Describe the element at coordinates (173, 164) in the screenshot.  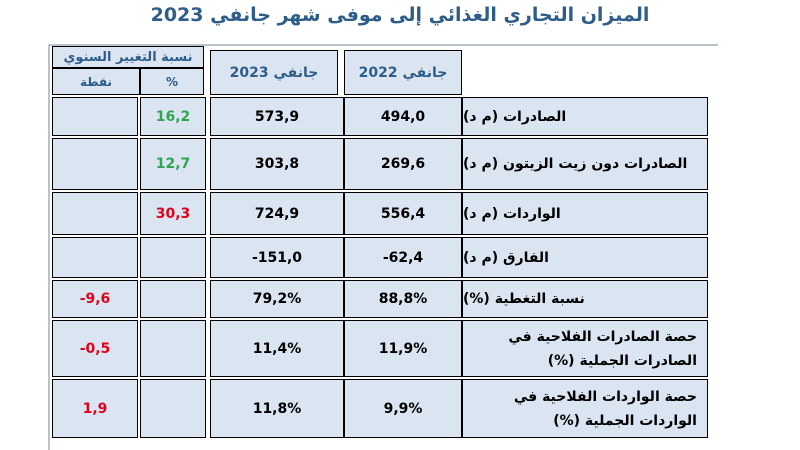
I see `change-percent-cell: 12,7` at that location.